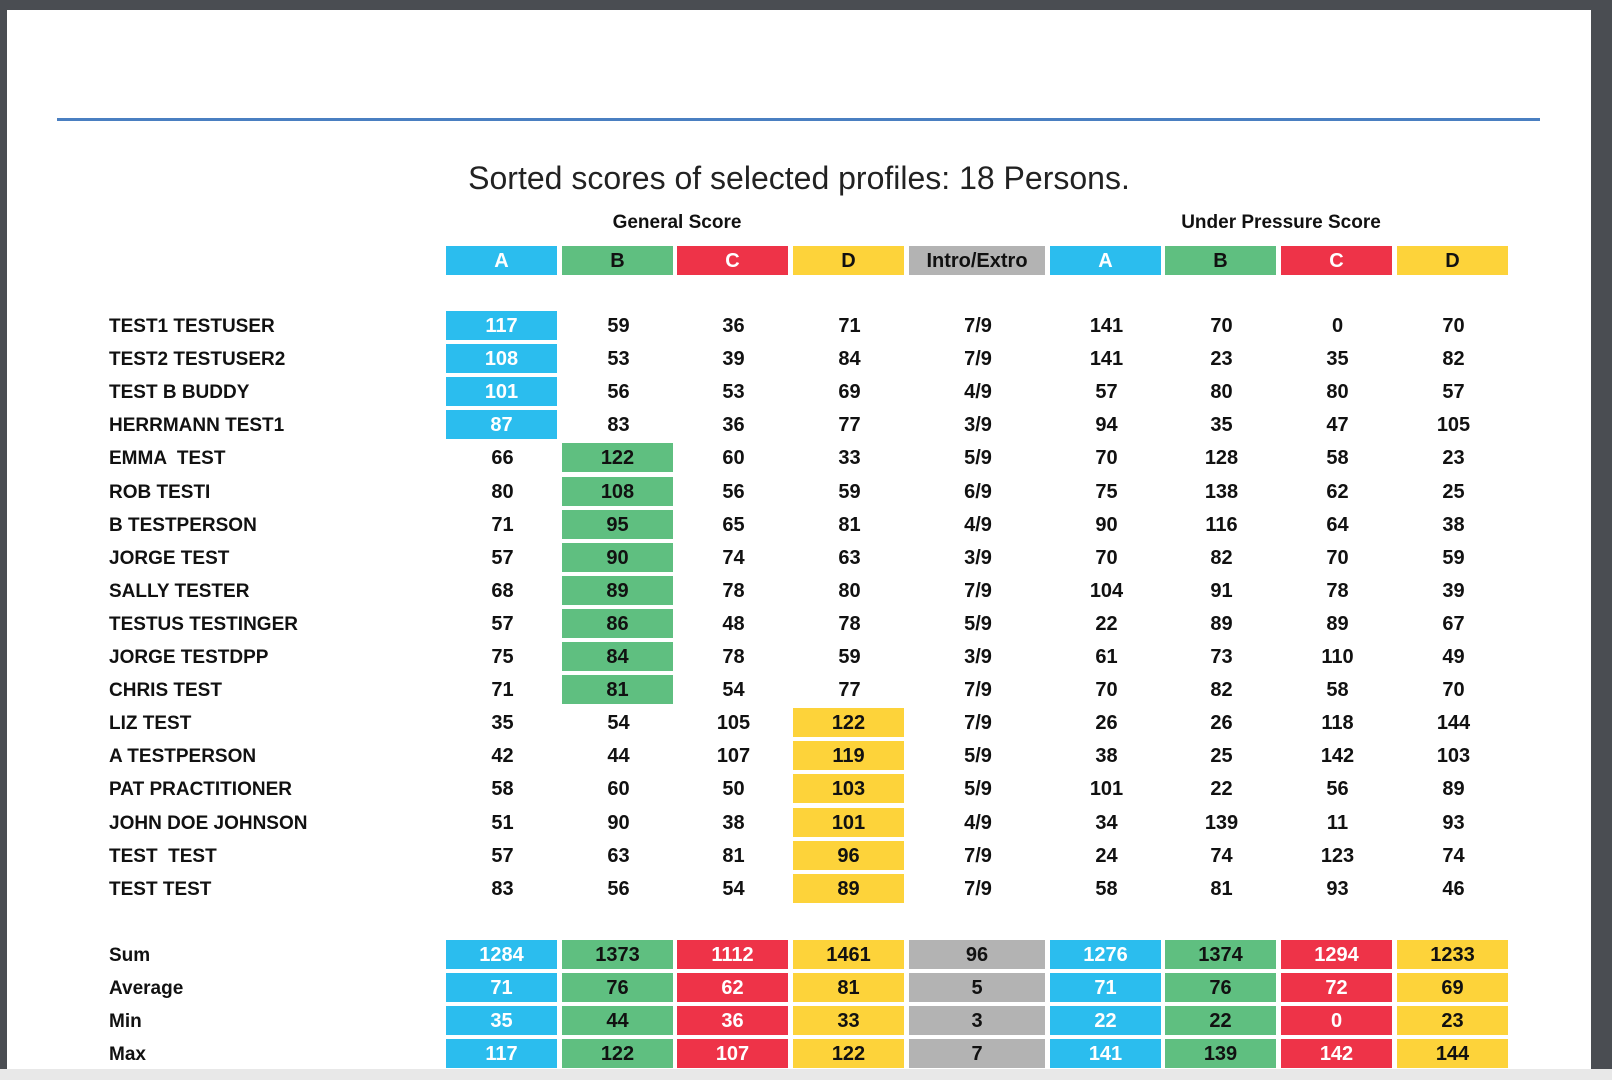  What do you see at coordinates (197, 426) in the screenshot?
I see `person-name: HERRMANN TEST1` at bounding box center [197, 426].